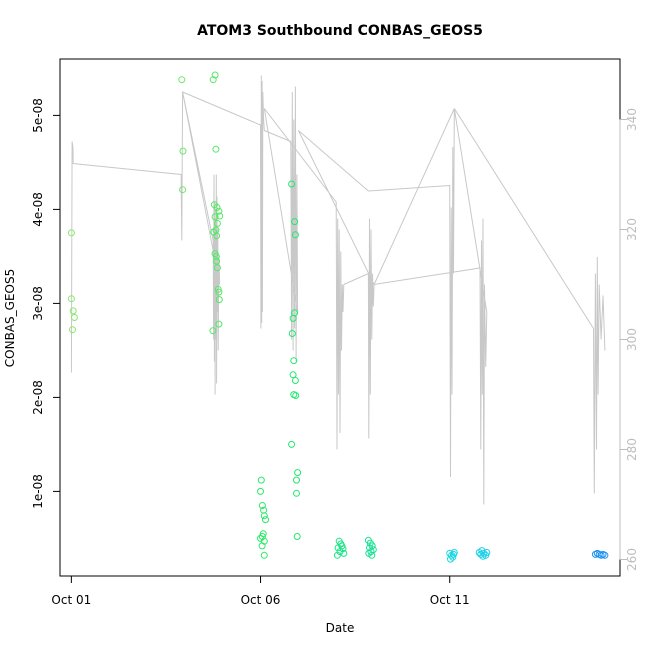 The width and height of the screenshot is (650, 650). I want to click on y-left-tick-label: 5e-08, so click(38, 115).